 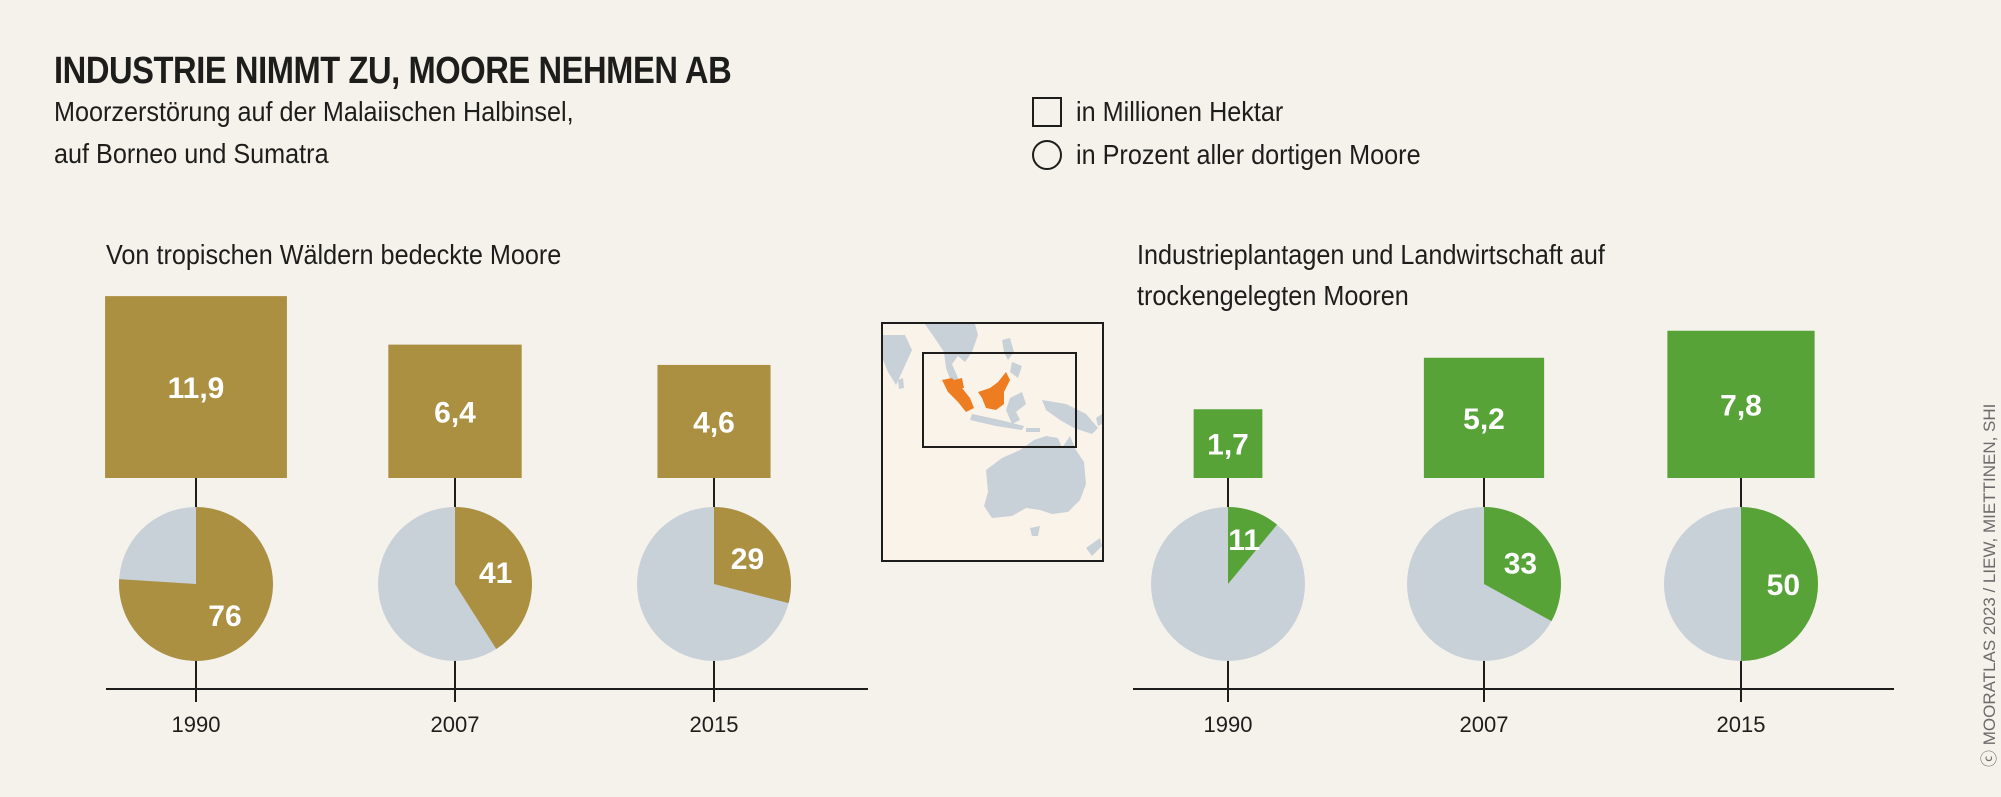 What do you see at coordinates (334, 254) in the screenshot?
I see `chart-title-forest: Von tropischen Wäldern bedeckte Moore` at bounding box center [334, 254].